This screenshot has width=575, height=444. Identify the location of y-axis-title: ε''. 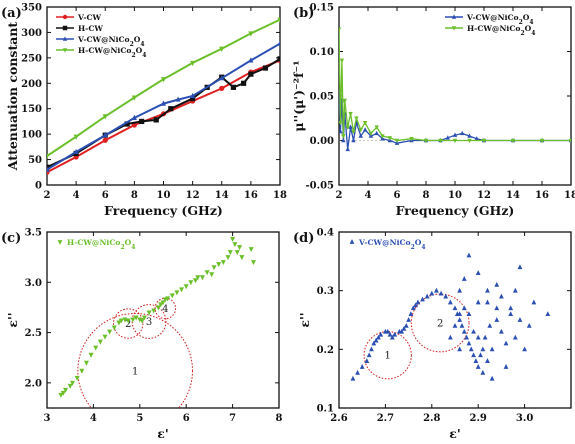
(12, 319).